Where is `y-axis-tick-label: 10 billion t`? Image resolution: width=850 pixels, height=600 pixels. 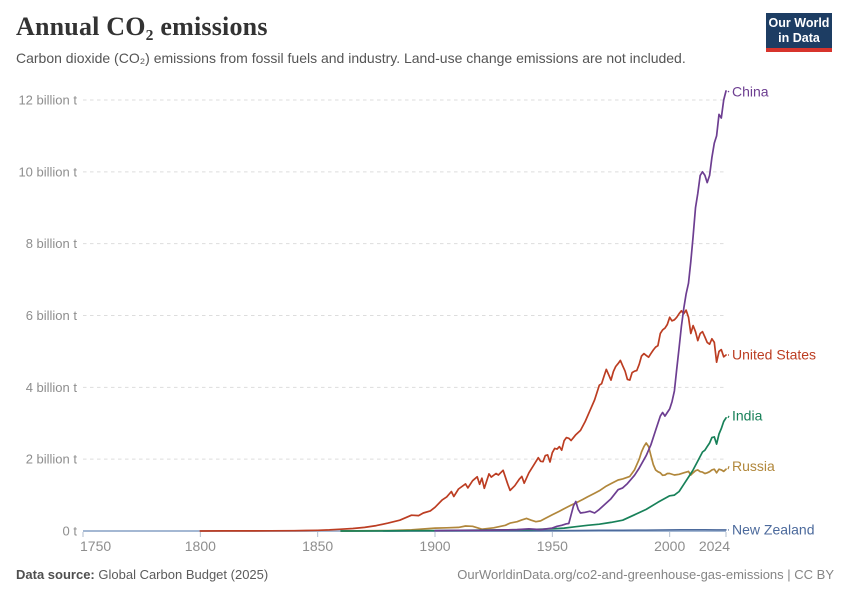 y-axis-tick-label: 10 billion t is located at coordinates (47, 171).